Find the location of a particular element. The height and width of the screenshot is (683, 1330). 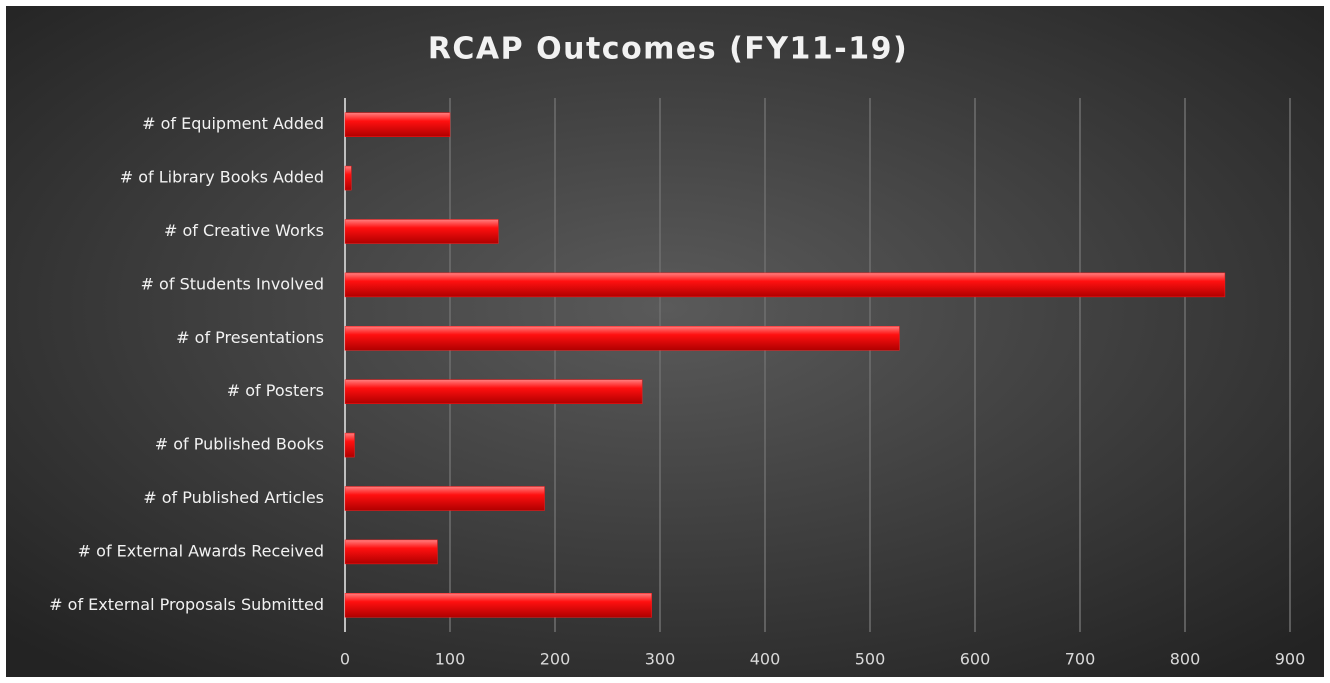

x-tick-label: 600 is located at coordinates (975, 659).